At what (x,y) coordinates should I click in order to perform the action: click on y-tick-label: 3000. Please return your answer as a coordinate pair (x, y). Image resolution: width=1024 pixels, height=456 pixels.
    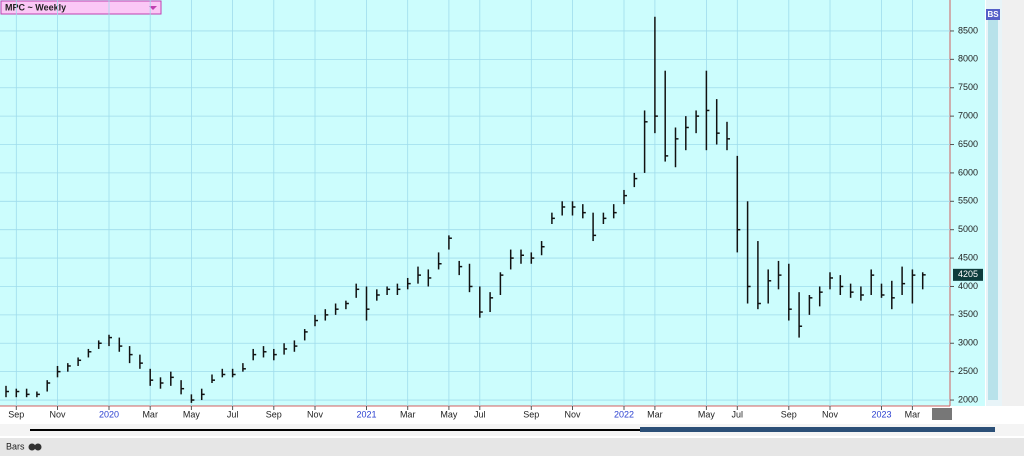
    Looking at the image, I should click on (968, 343).